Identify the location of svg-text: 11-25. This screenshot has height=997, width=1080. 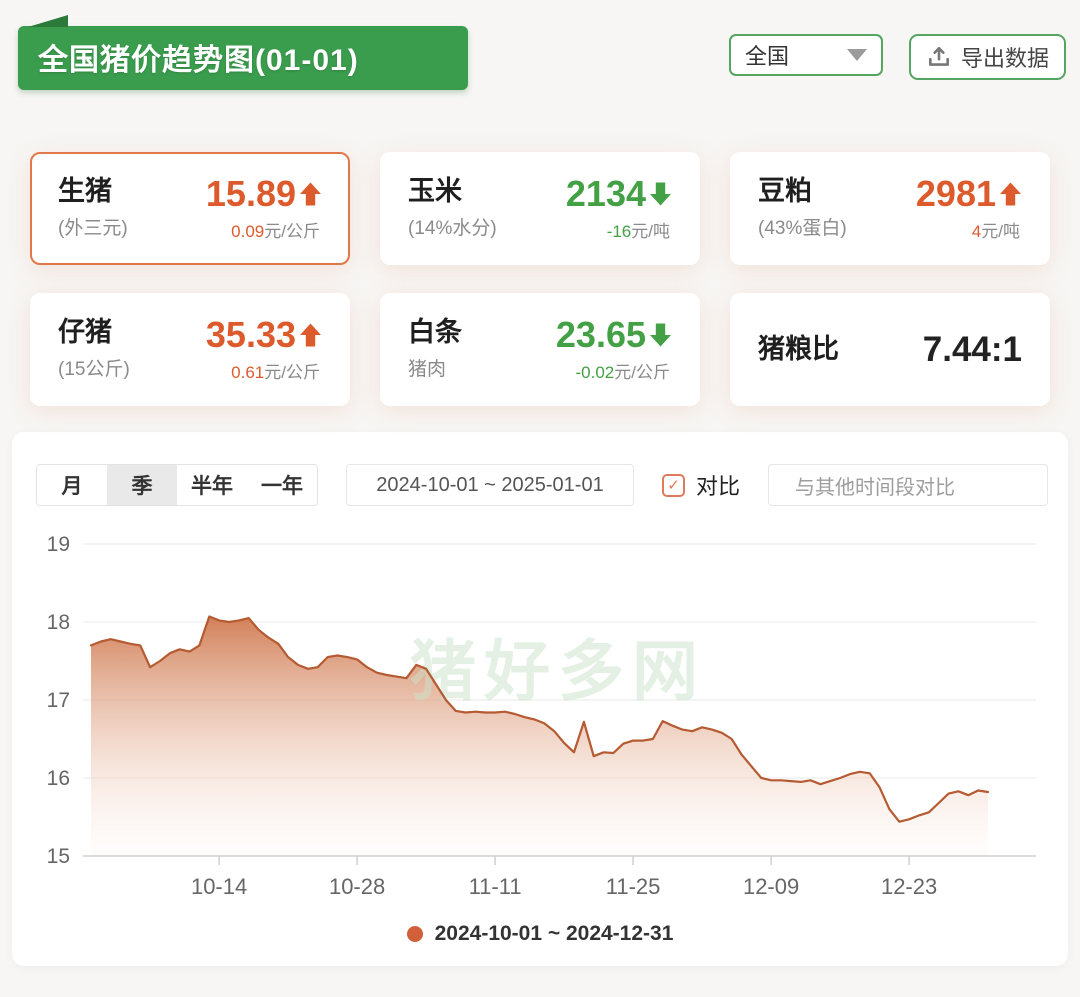
(633, 886).